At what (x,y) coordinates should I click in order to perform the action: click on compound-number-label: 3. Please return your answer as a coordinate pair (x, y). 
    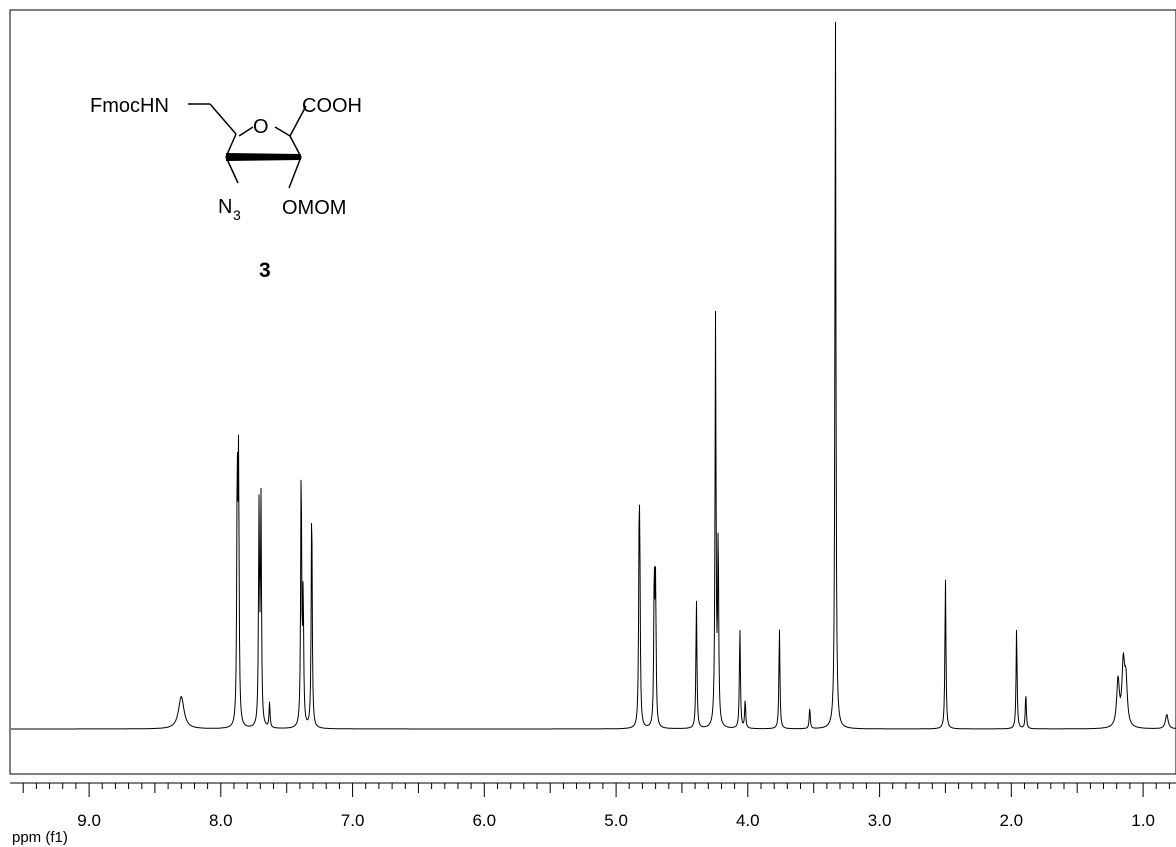
    Looking at the image, I should click on (265, 270).